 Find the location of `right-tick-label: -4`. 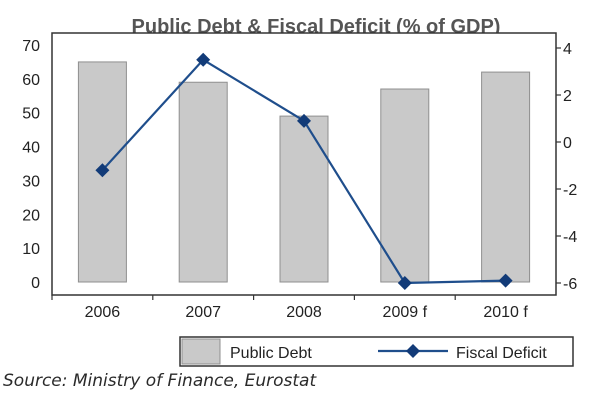

right-tick-label: -4 is located at coordinates (570, 237).